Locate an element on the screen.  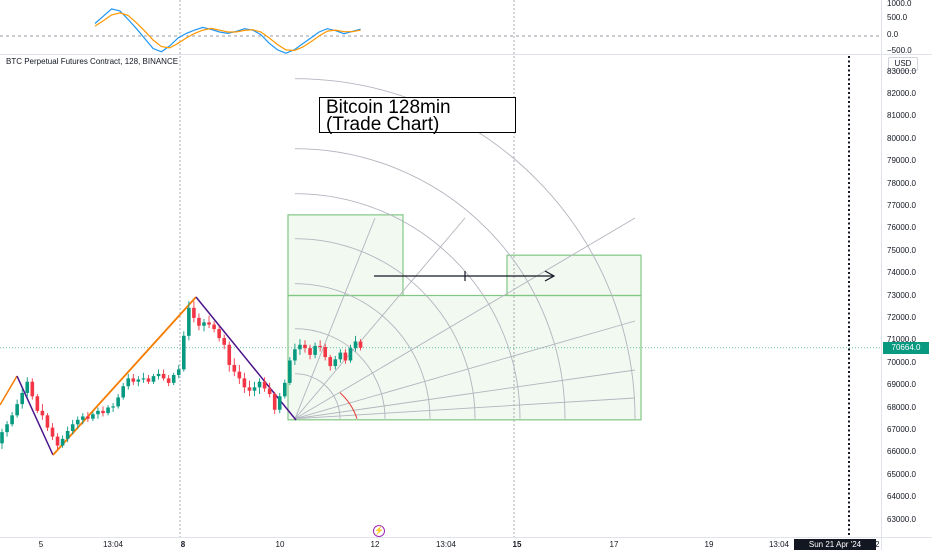
price-tick-label: 77000.0 is located at coordinates (901, 205).